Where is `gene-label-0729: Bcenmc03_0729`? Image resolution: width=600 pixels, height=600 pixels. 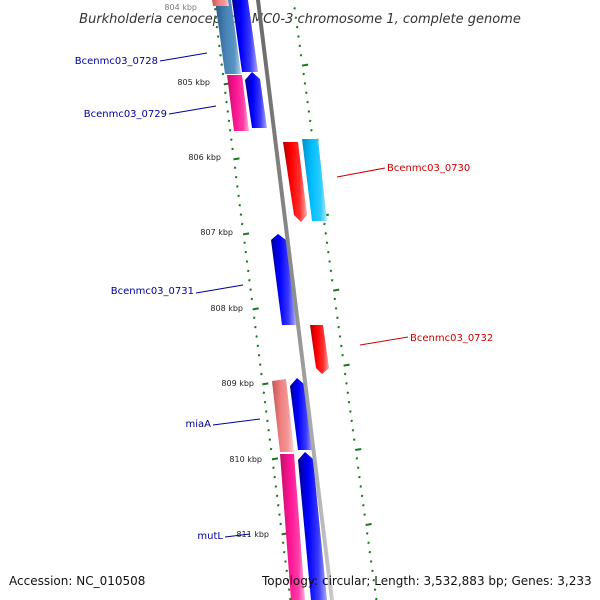
gene-label-0729: Bcenmc03_0729 is located at coordinates (125, 114).